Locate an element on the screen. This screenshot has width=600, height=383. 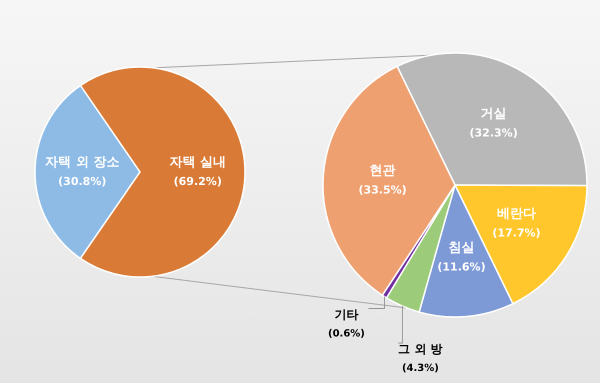
slice-label: 자택 외 장소 is located at coordinates (82, 162).